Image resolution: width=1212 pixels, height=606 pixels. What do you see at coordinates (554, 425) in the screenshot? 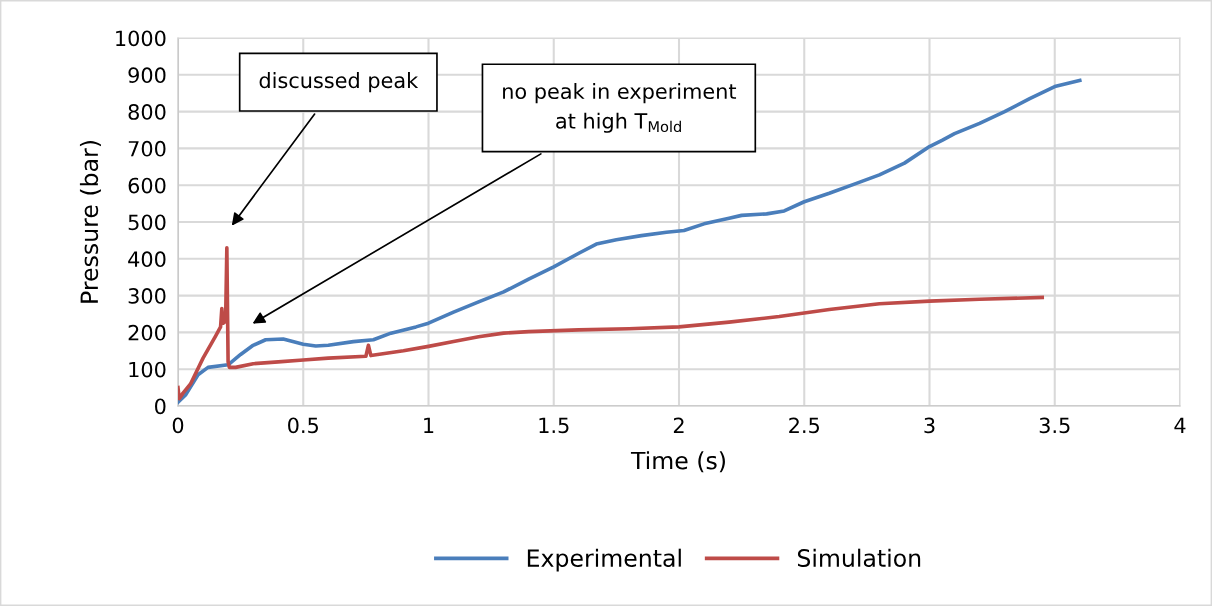
I see `x-tick-label: 1.5` at bounding box center [554, 425].